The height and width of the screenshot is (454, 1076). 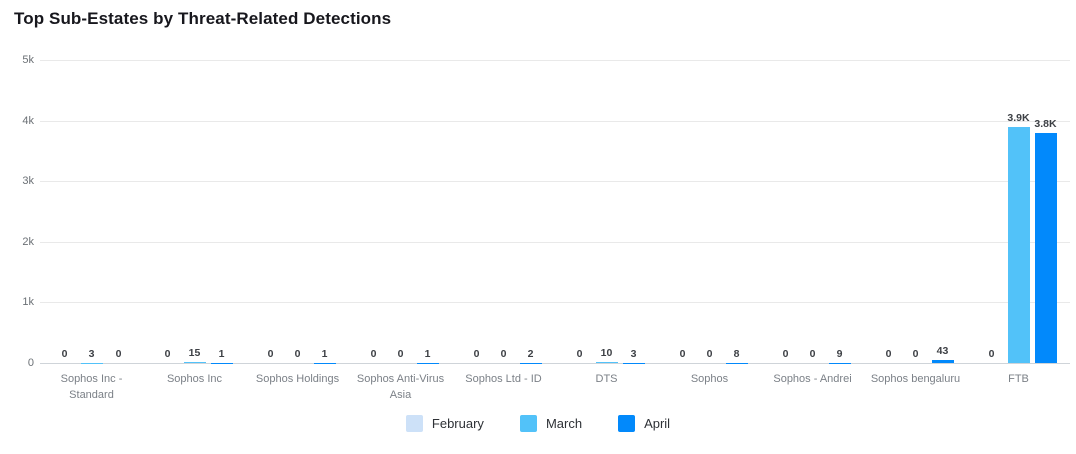 I want to click on bar-group: 0 0 1, so click(x=297, y=211).